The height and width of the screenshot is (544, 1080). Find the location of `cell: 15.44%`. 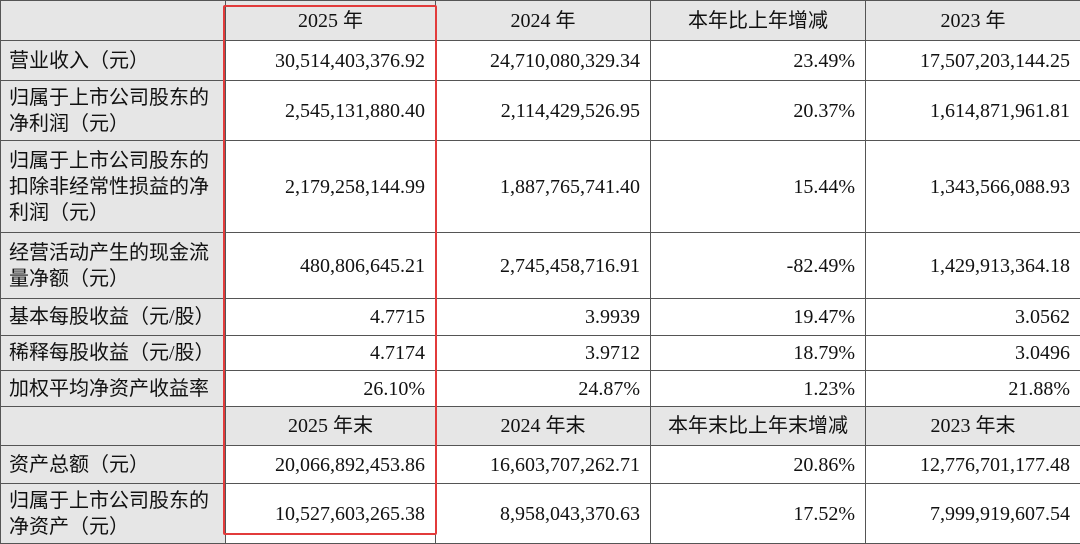

cell: 15.44% is located at coordinates (758, 187).